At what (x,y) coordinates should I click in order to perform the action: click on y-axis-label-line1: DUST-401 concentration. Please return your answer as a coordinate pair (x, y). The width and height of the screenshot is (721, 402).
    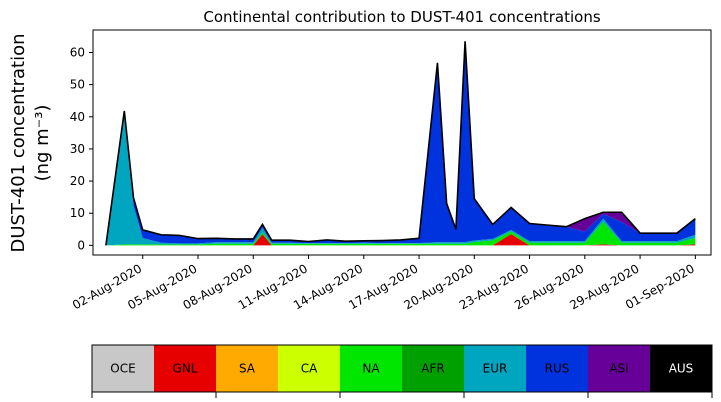
    Looking at the image, I should click on (18, 142).